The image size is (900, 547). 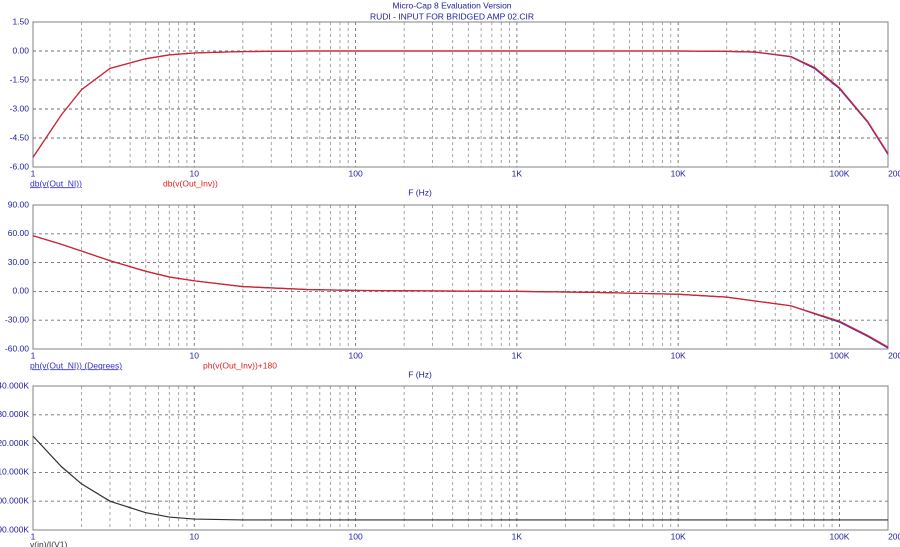 What do you see at coordinates (14, 443) in the screenshot?
I see `y-tick-label: 120.000K` at bounding box center [14, 443].